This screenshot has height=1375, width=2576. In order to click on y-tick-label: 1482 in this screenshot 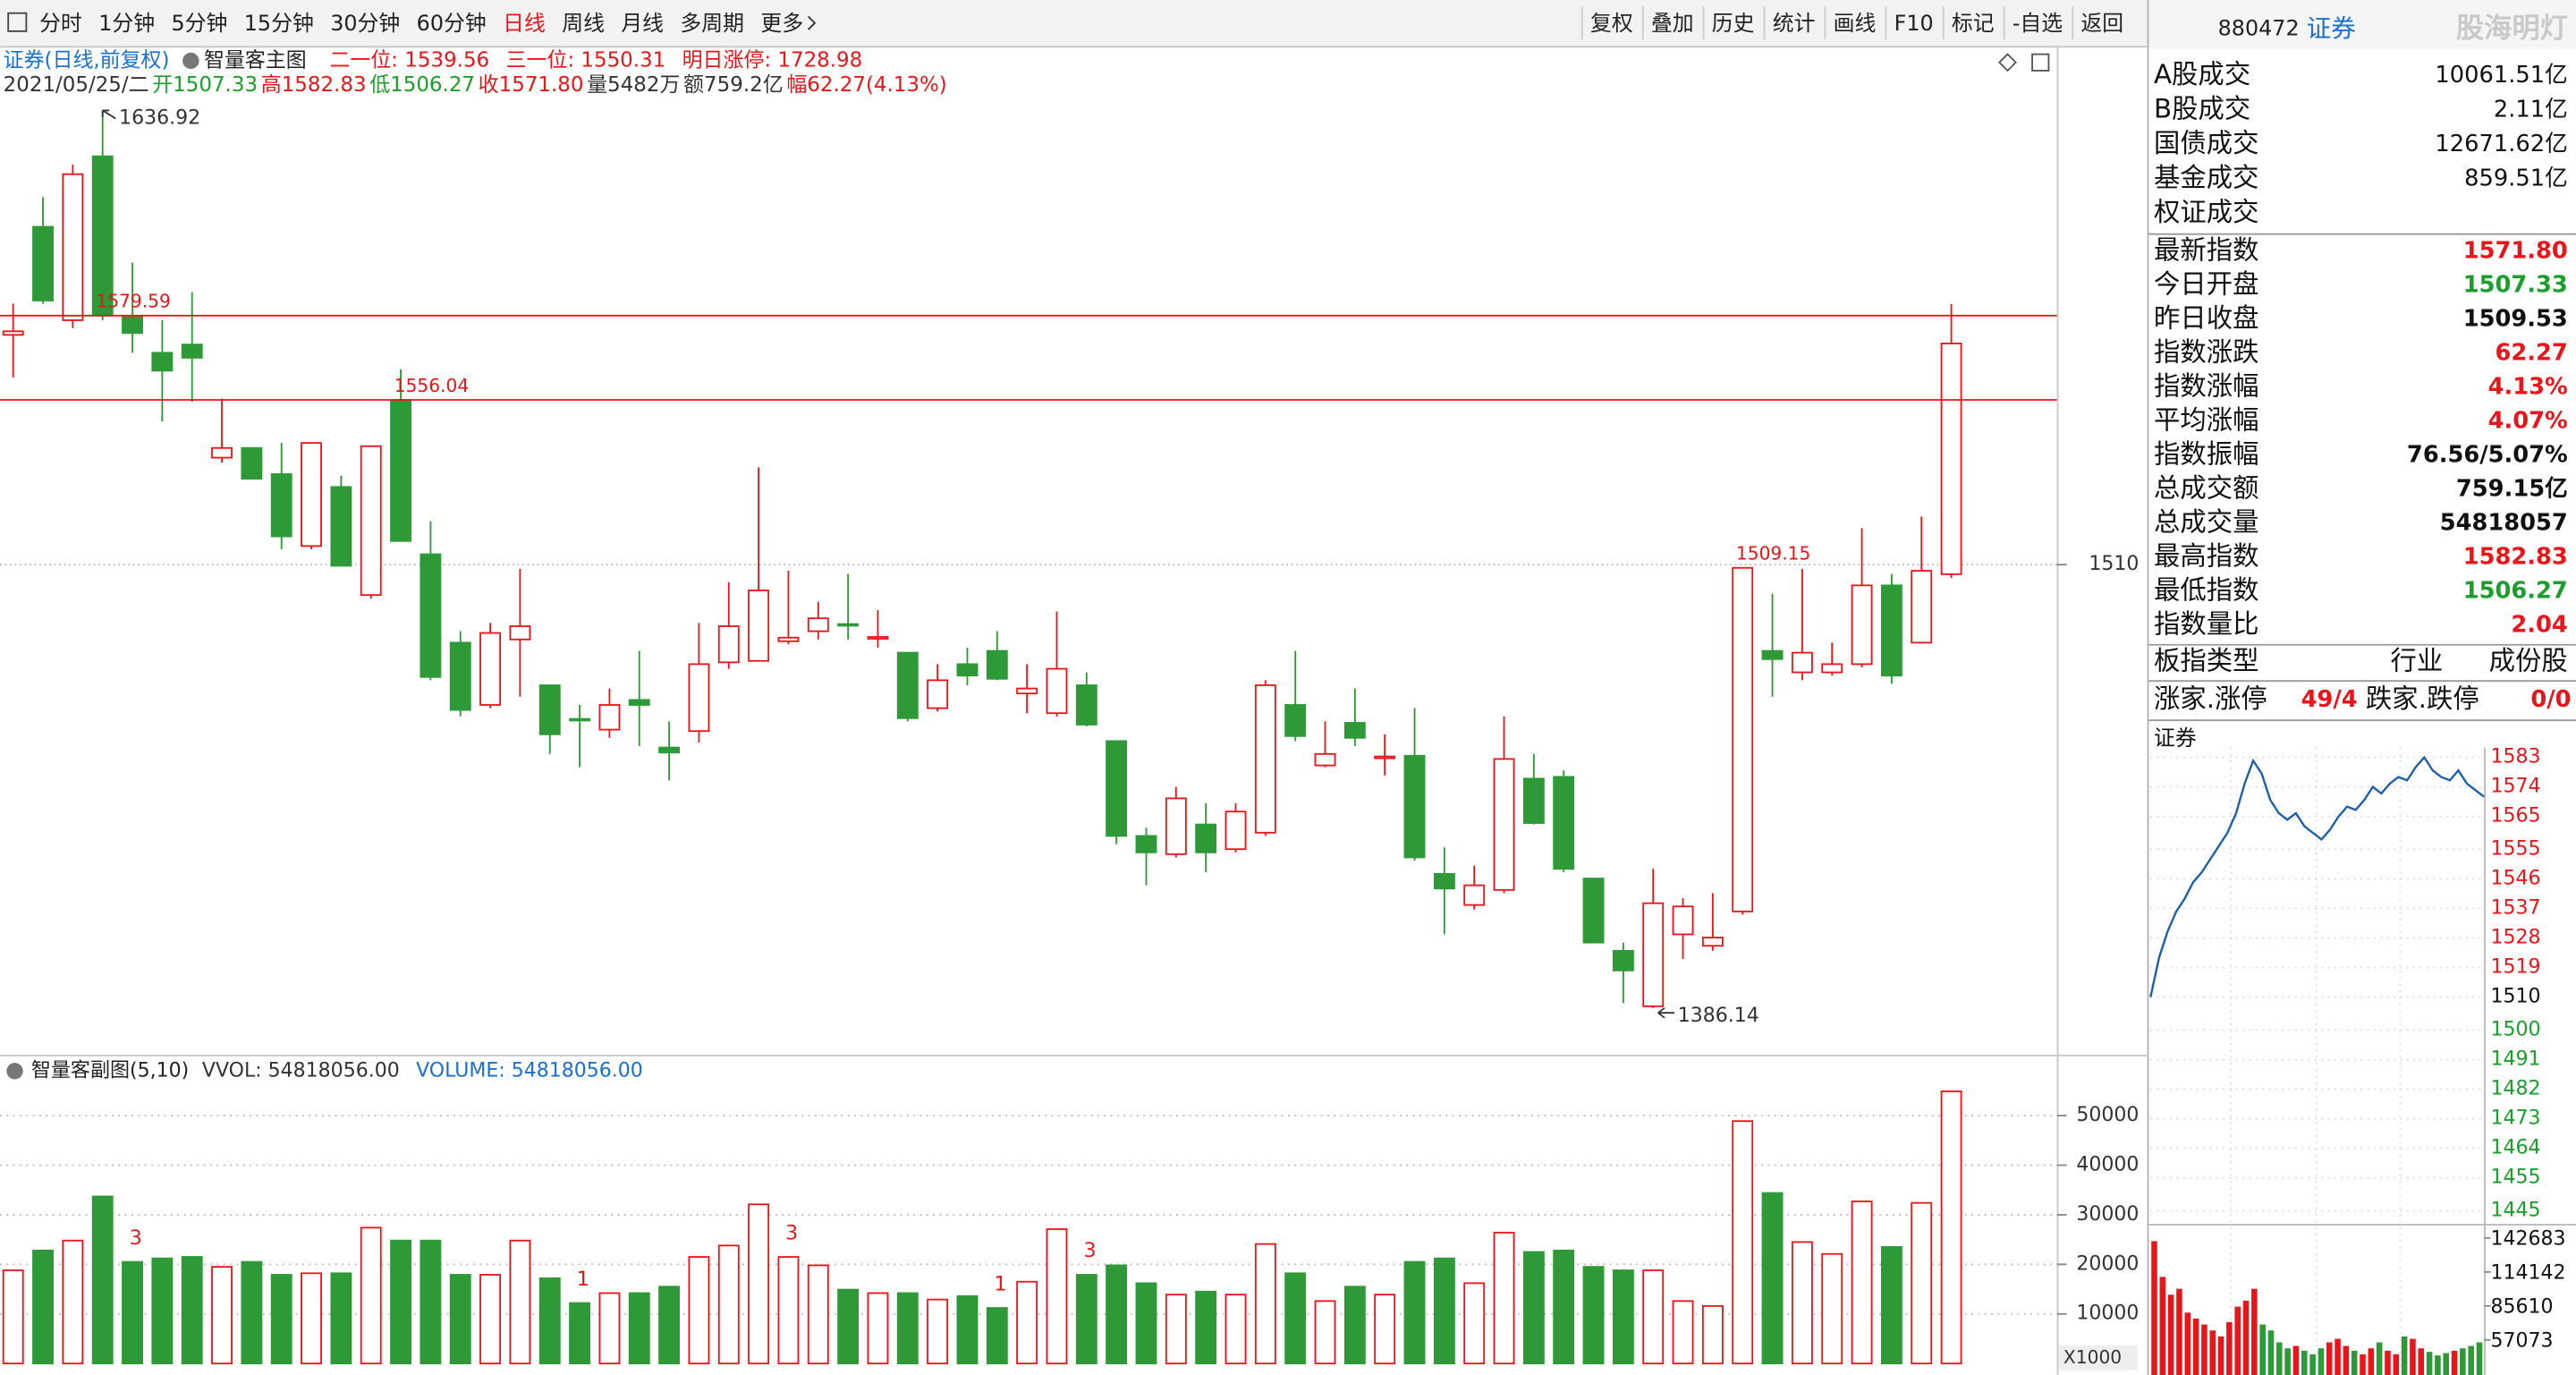, I will do `click(2515, 1088)`.